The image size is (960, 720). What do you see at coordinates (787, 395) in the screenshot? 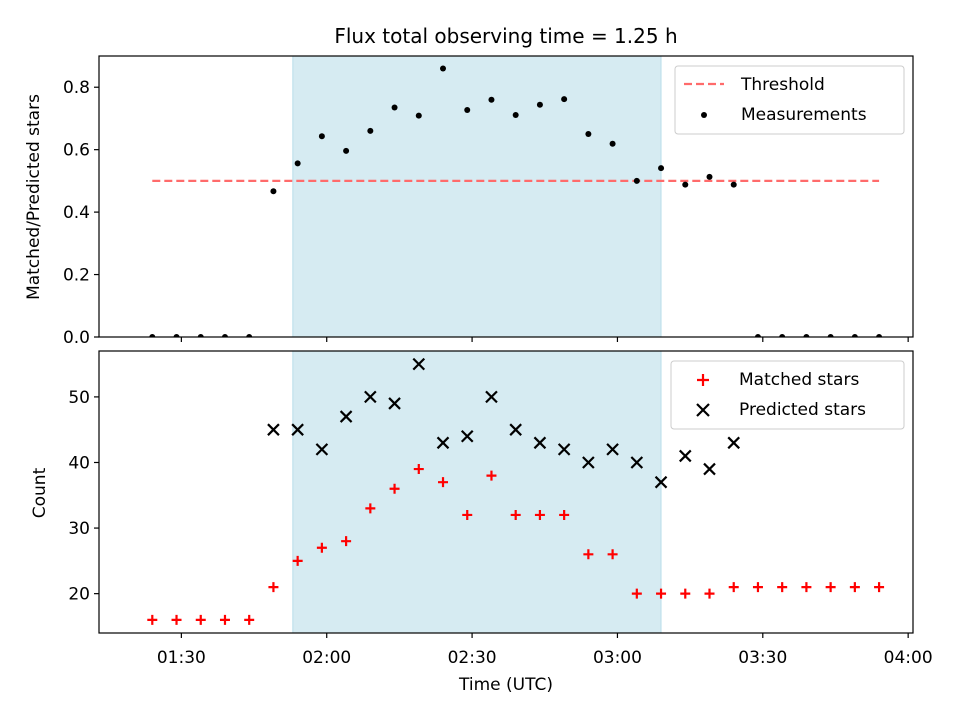
I see `bottom-legend` at bounding box center [787, 395].